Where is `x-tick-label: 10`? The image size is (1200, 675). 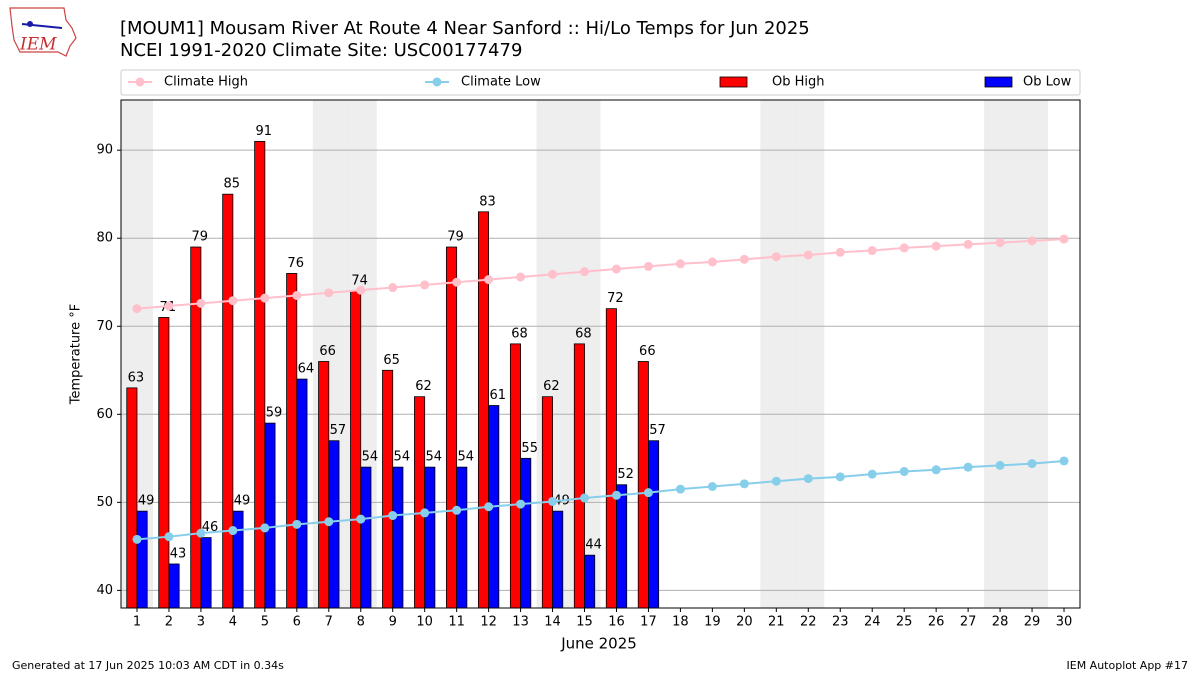
x-tick-label: 10 is located at coordinates (424, 622).